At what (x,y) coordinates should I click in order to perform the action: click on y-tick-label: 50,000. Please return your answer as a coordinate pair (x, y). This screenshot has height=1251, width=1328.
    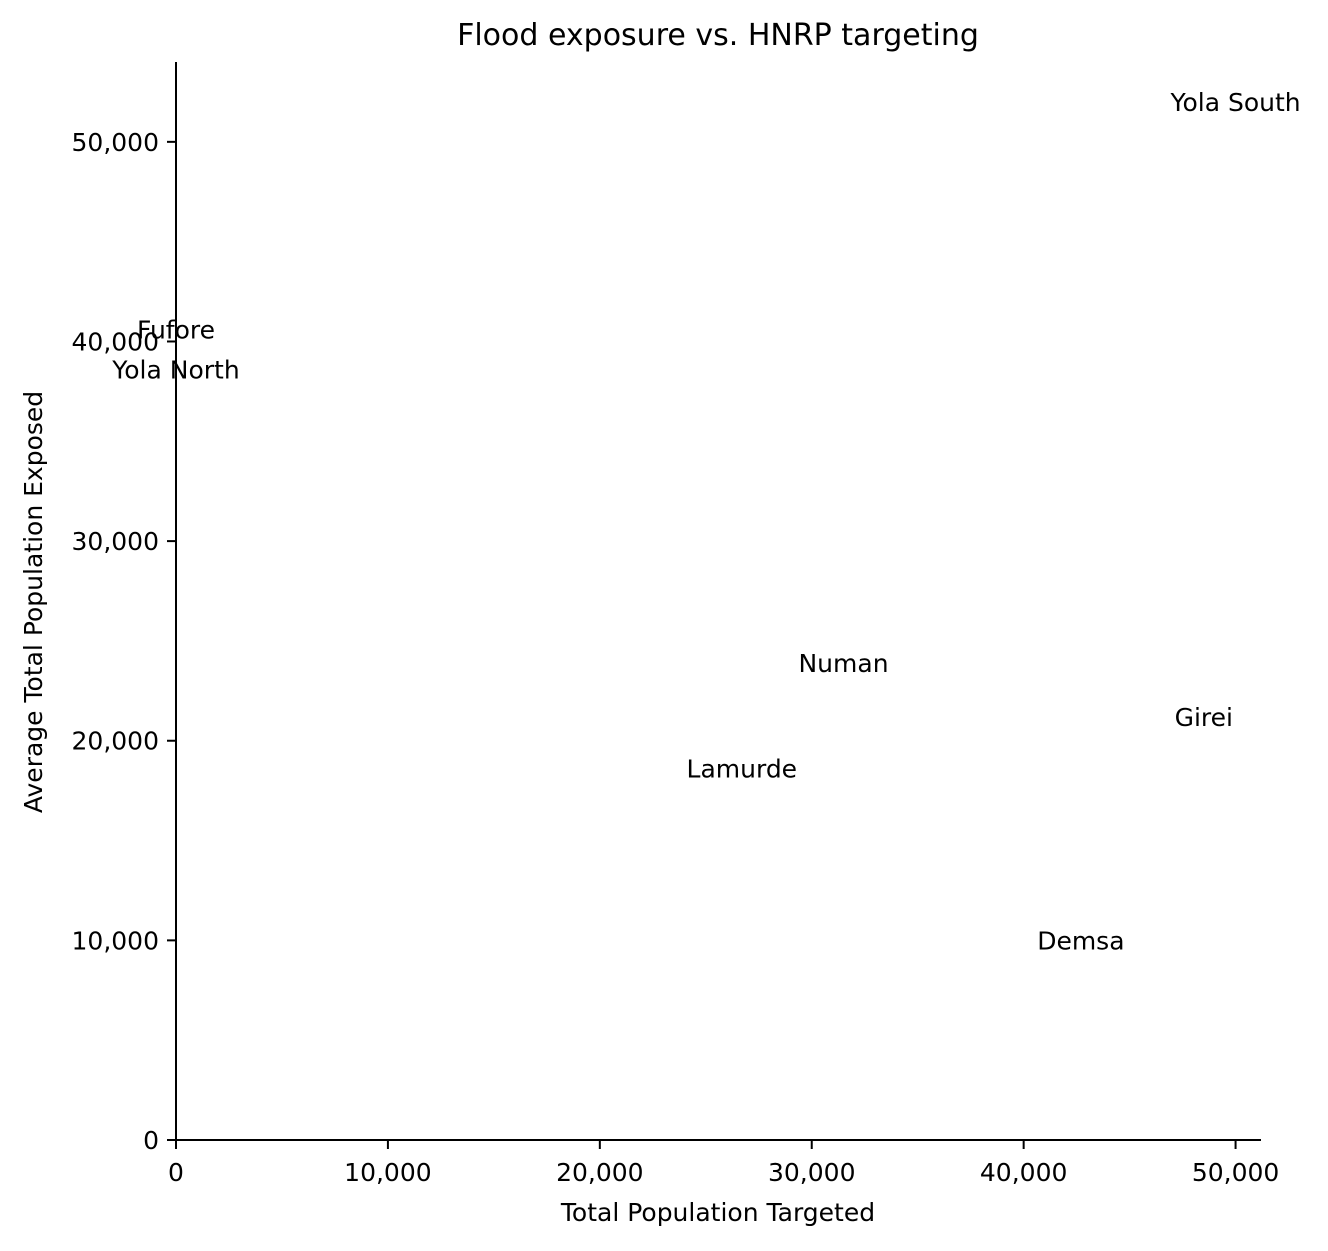
    Looking at the image, I should click on (115, 142).